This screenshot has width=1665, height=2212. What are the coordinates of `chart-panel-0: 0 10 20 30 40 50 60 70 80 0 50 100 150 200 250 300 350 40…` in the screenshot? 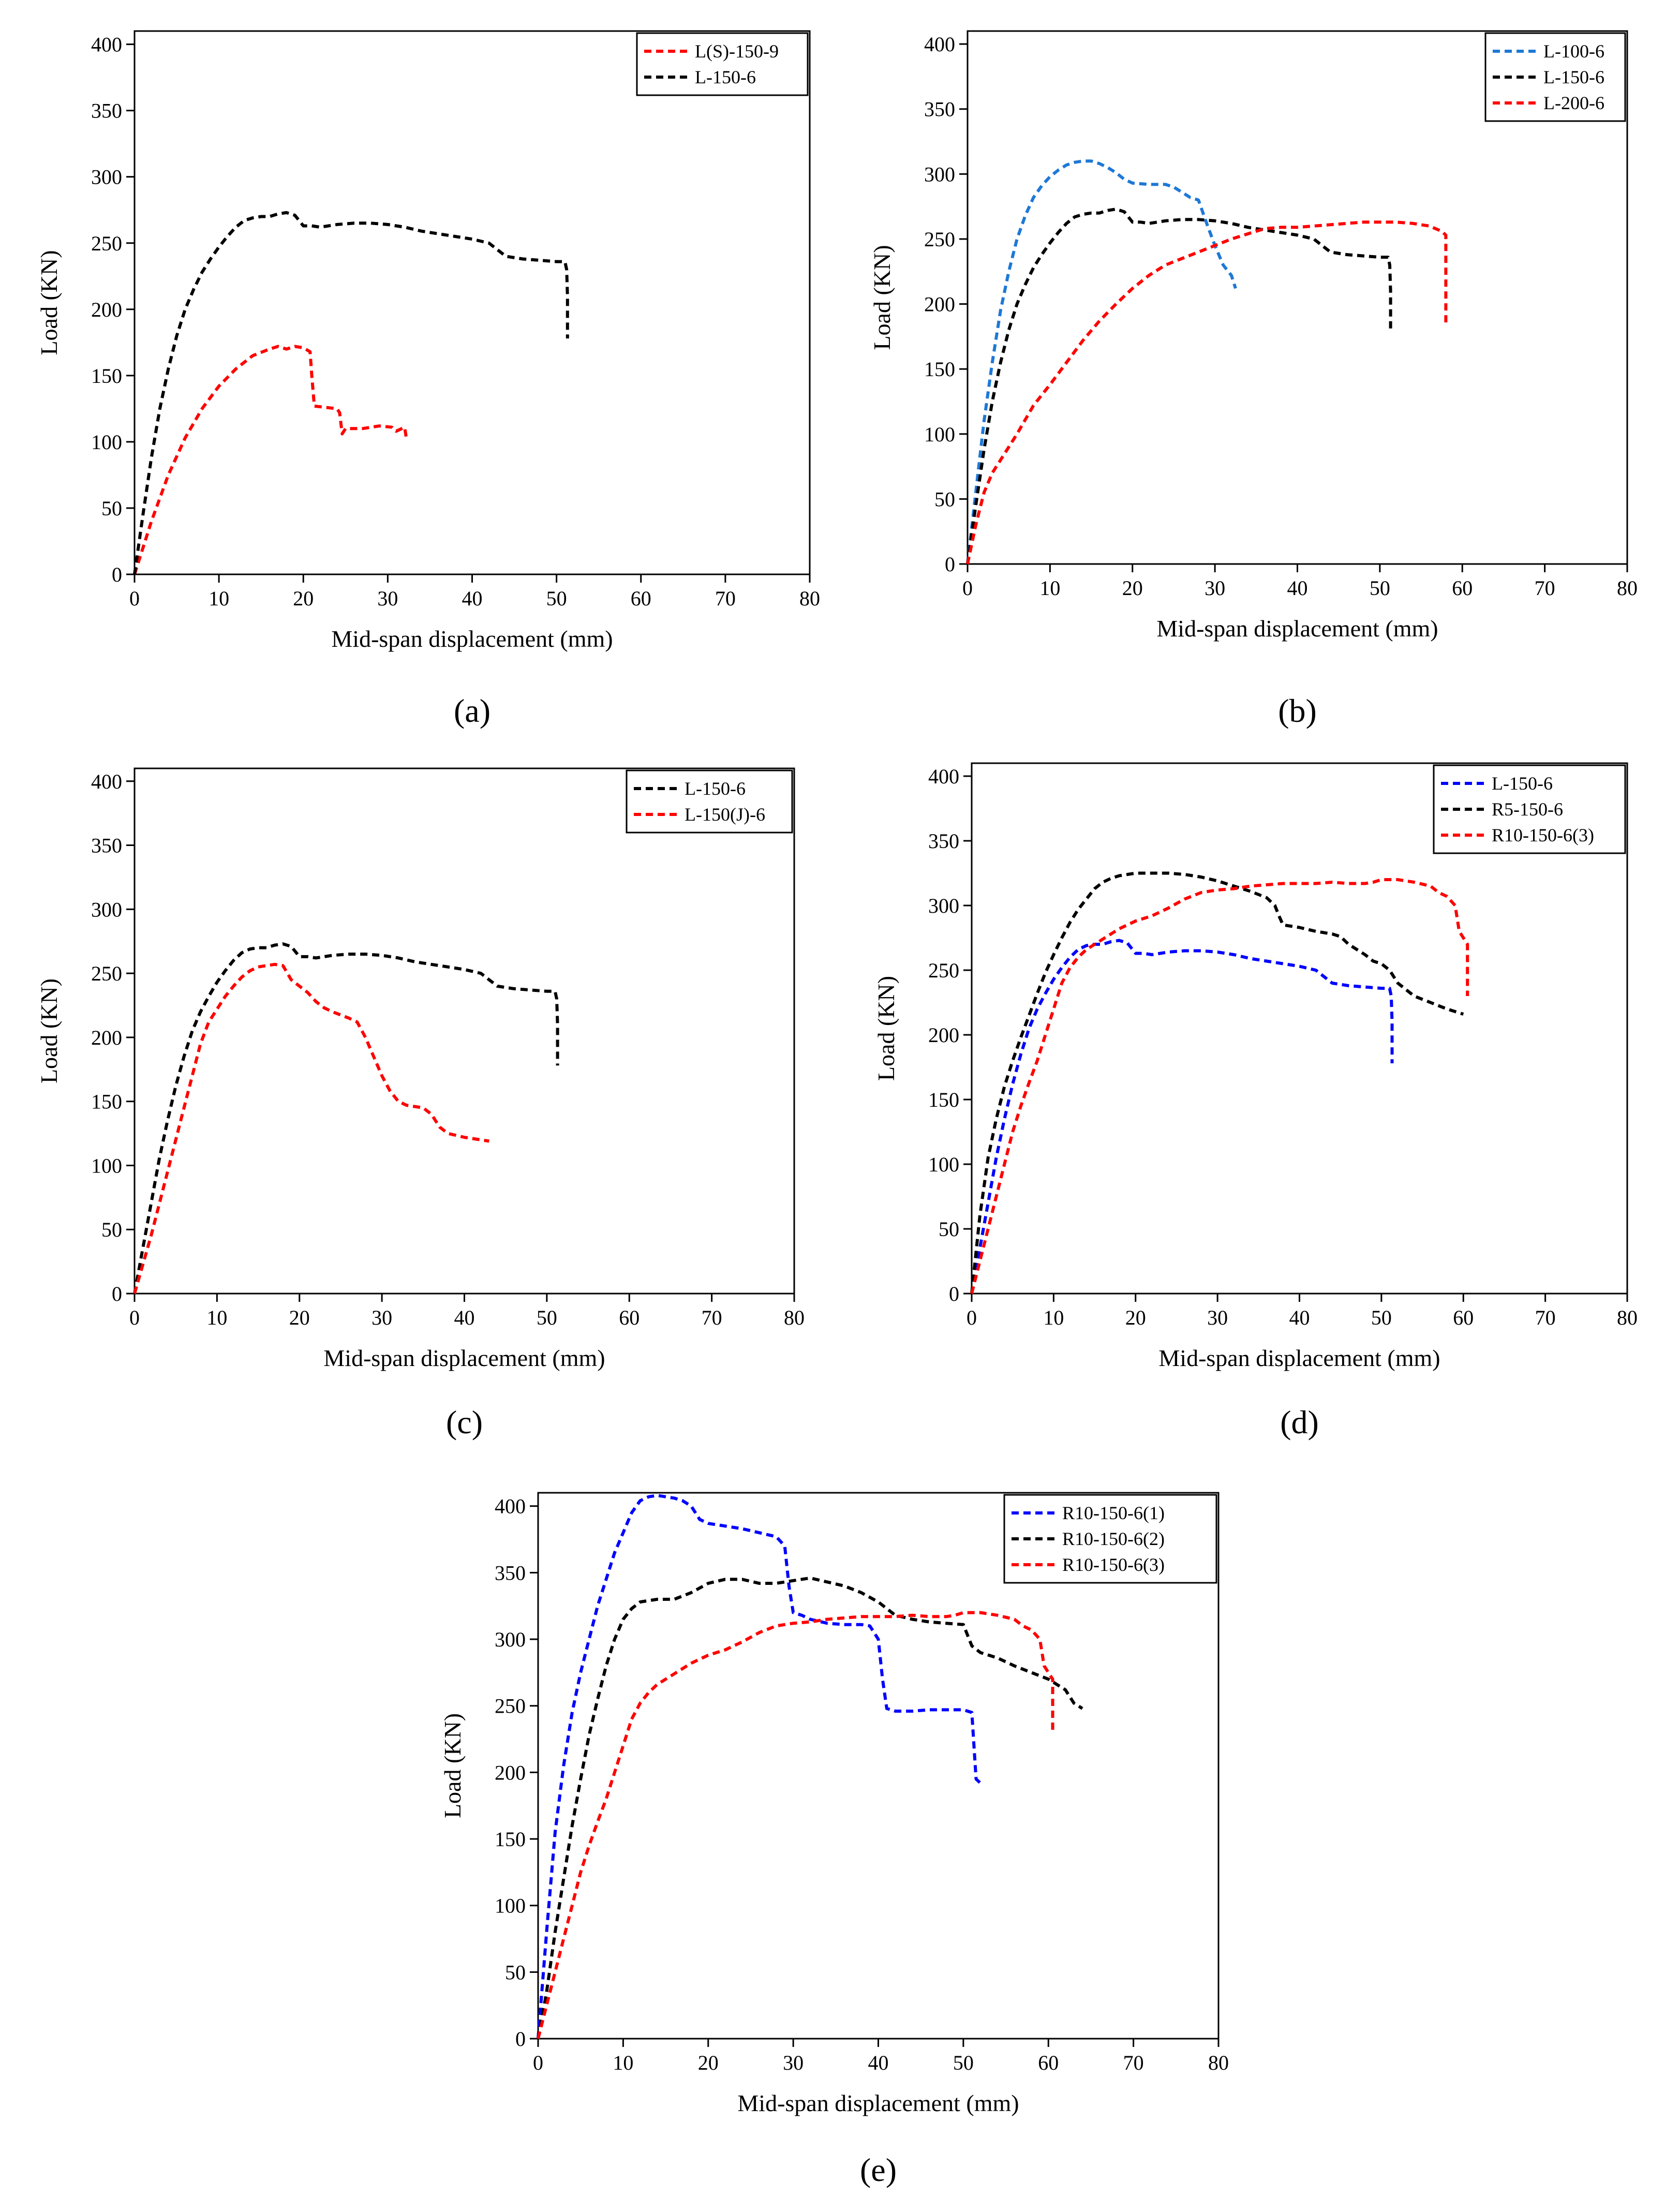 It's located at (428, 379).